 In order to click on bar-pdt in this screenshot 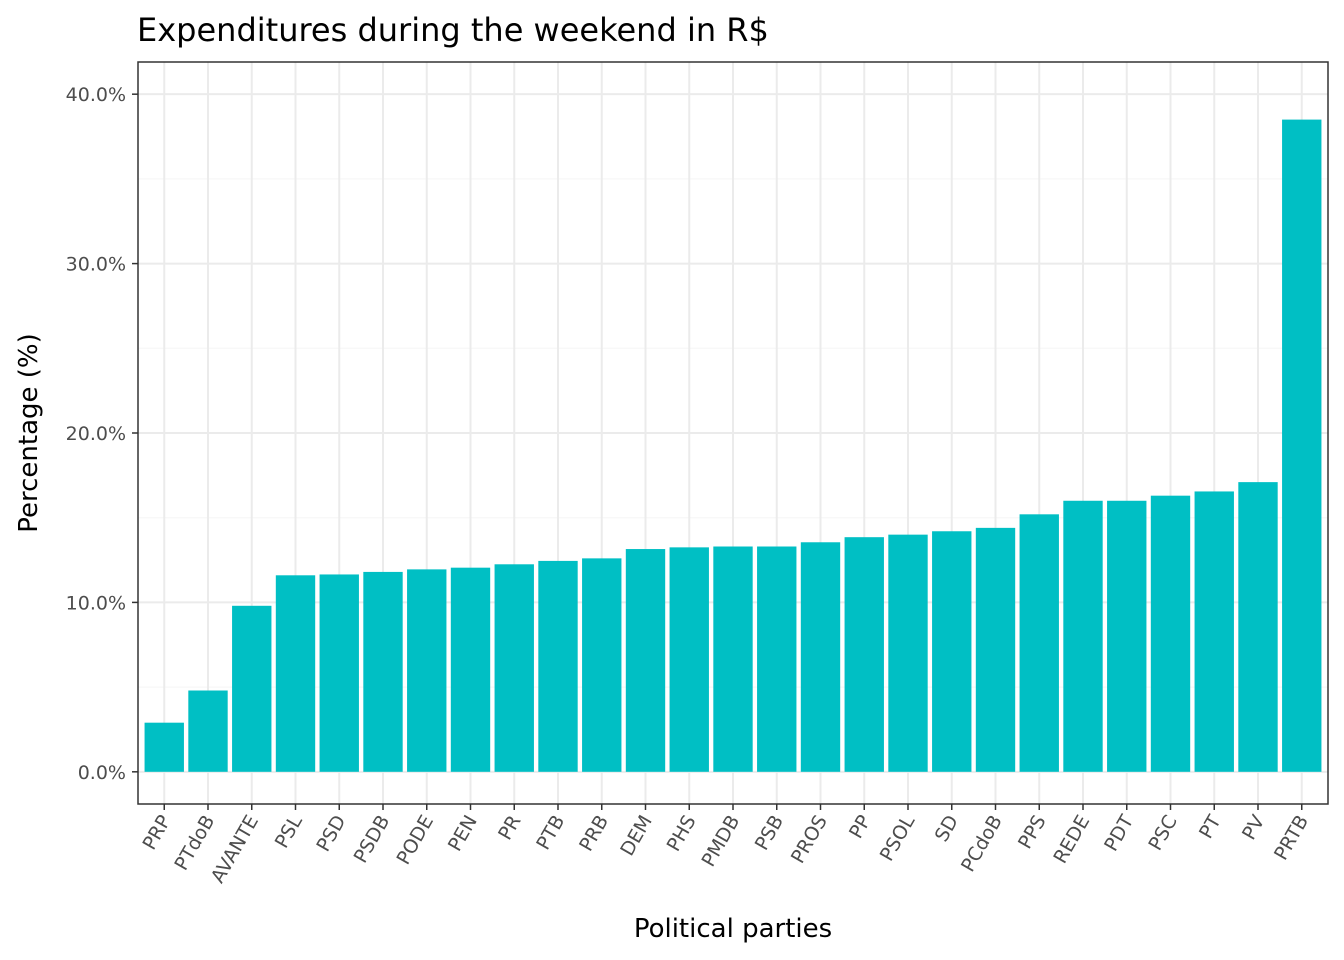, I will do `click(1127, 636)`.